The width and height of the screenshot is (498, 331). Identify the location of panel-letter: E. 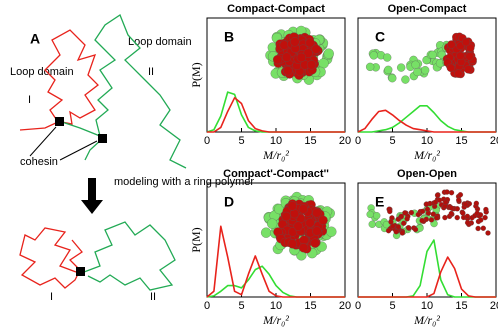
(379, 202).